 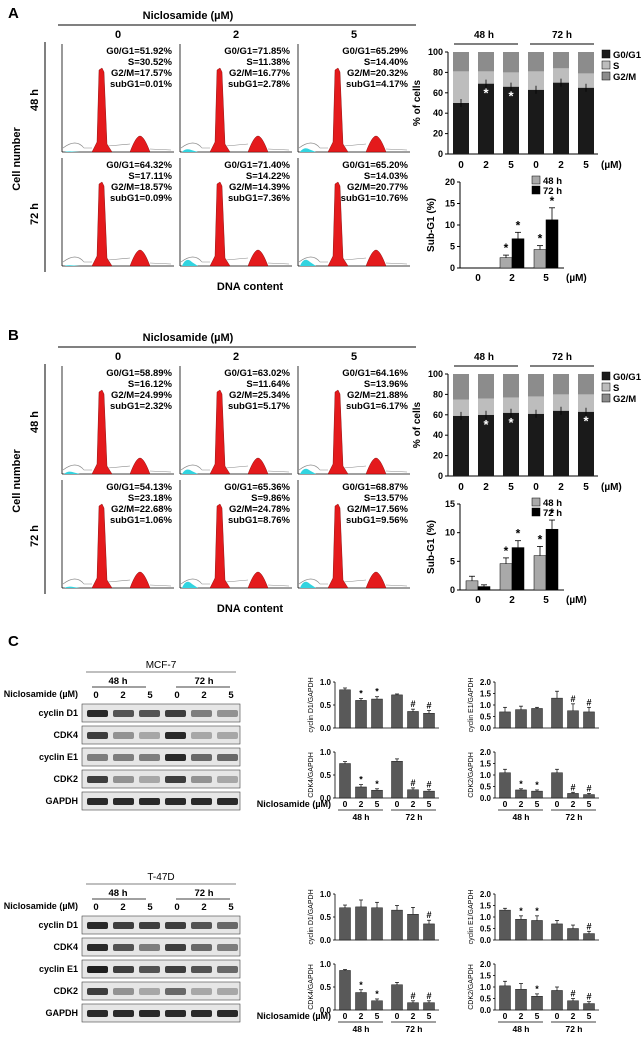 What do you see at coordinates (118, 357) in the screenshot?
I see `dose-label: 0` at bounding box center [118, 357].